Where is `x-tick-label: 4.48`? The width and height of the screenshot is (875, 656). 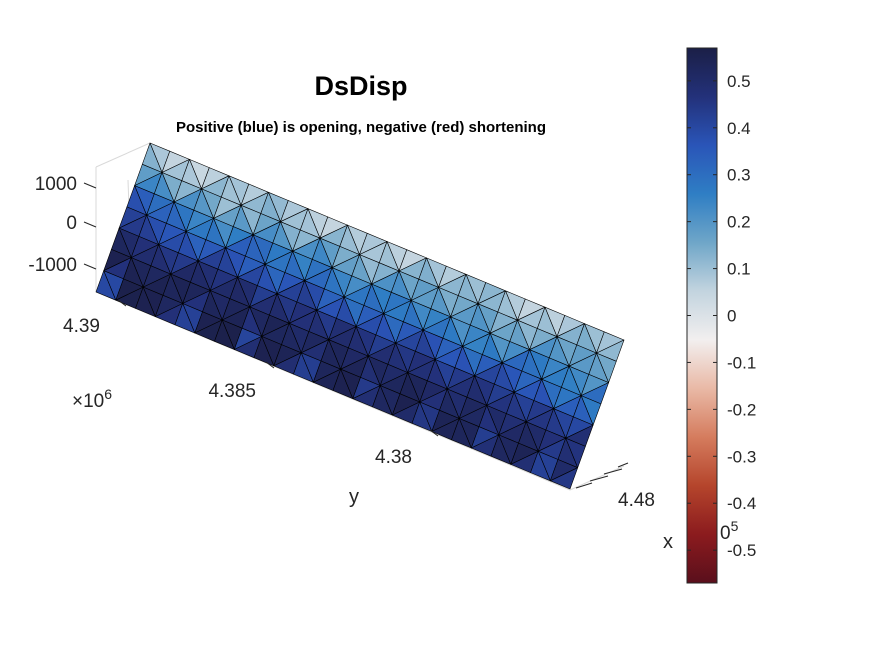 x-tick-label: 4.48 is located at coordinates (636, 500).